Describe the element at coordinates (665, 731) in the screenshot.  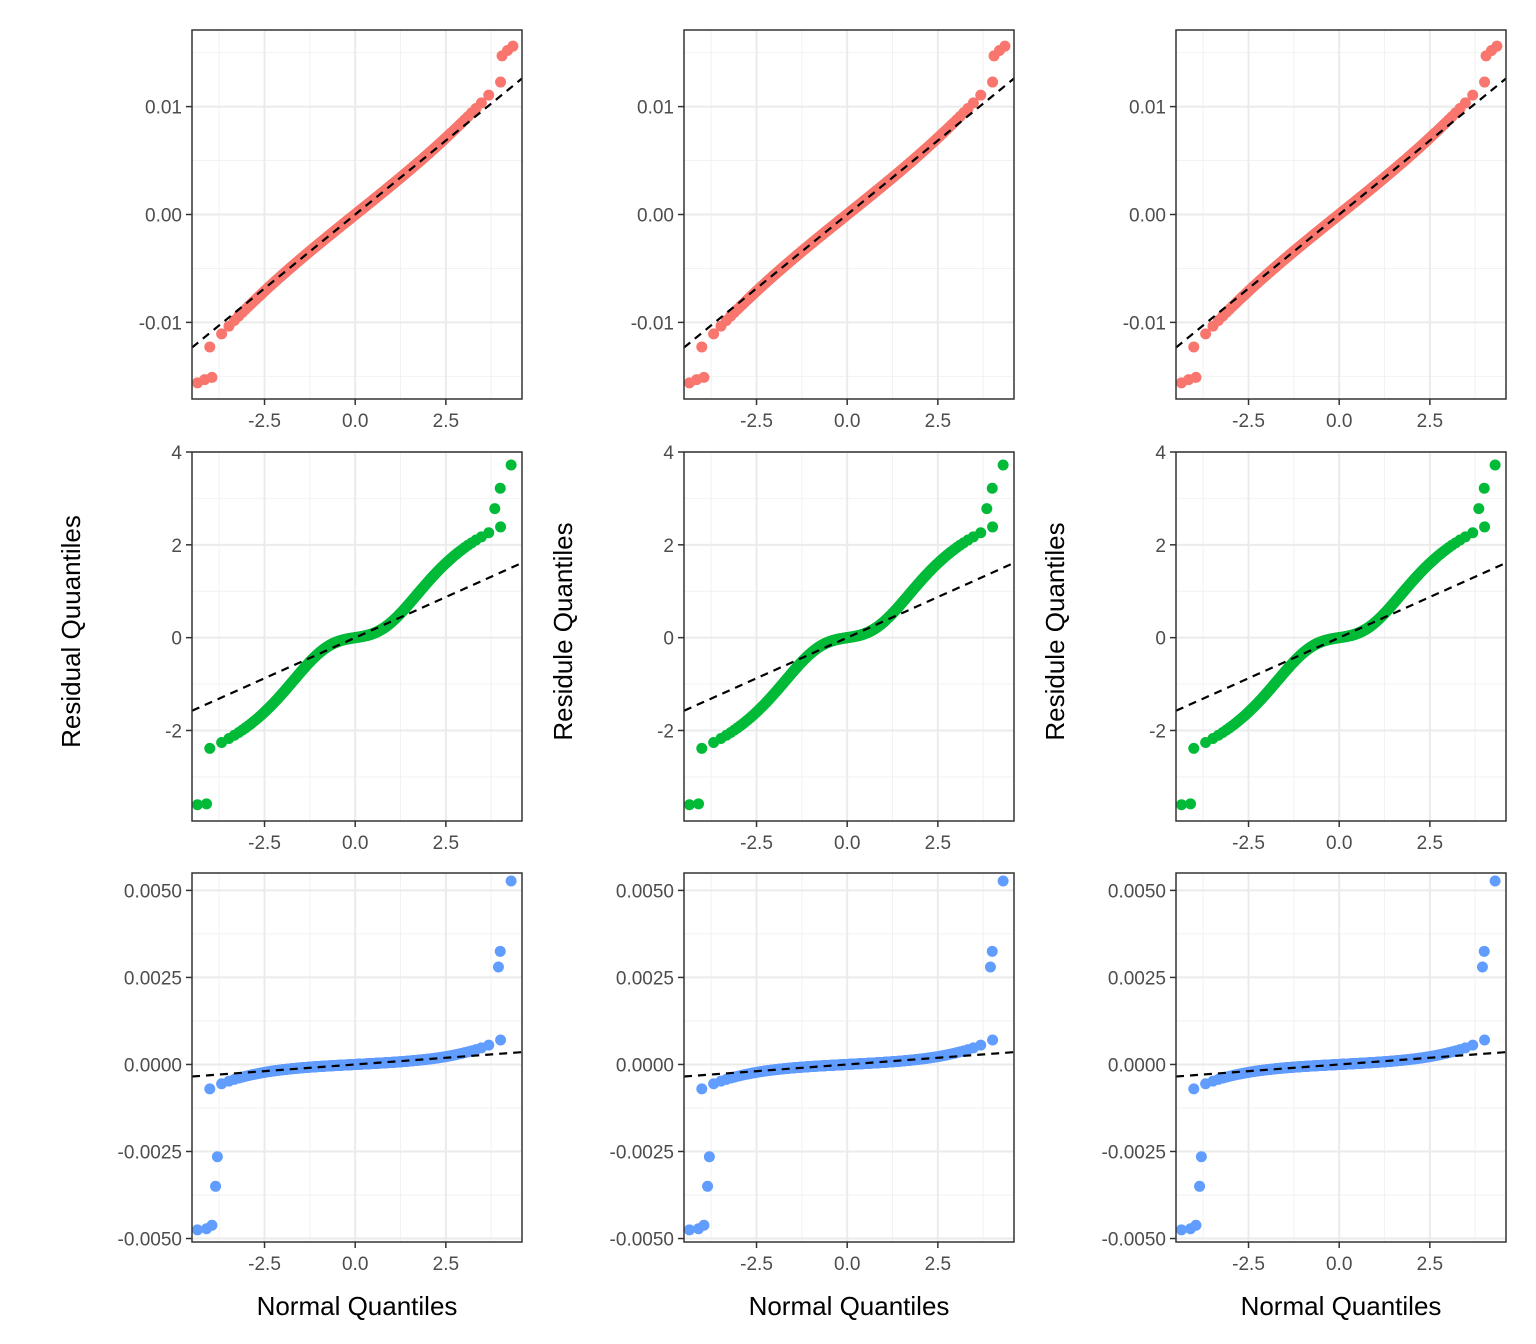
I see `y-tick-label: -2` at that location.